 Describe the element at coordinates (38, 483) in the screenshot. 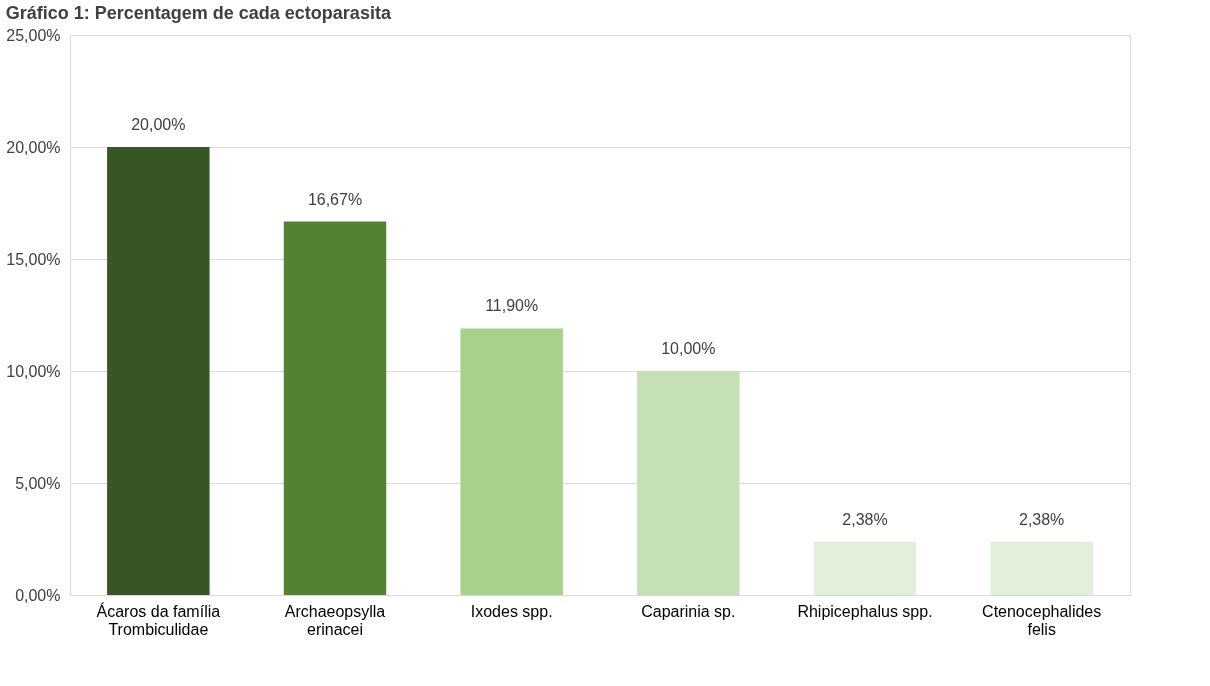

I see `y-tick-label: 5,00%` at that location.